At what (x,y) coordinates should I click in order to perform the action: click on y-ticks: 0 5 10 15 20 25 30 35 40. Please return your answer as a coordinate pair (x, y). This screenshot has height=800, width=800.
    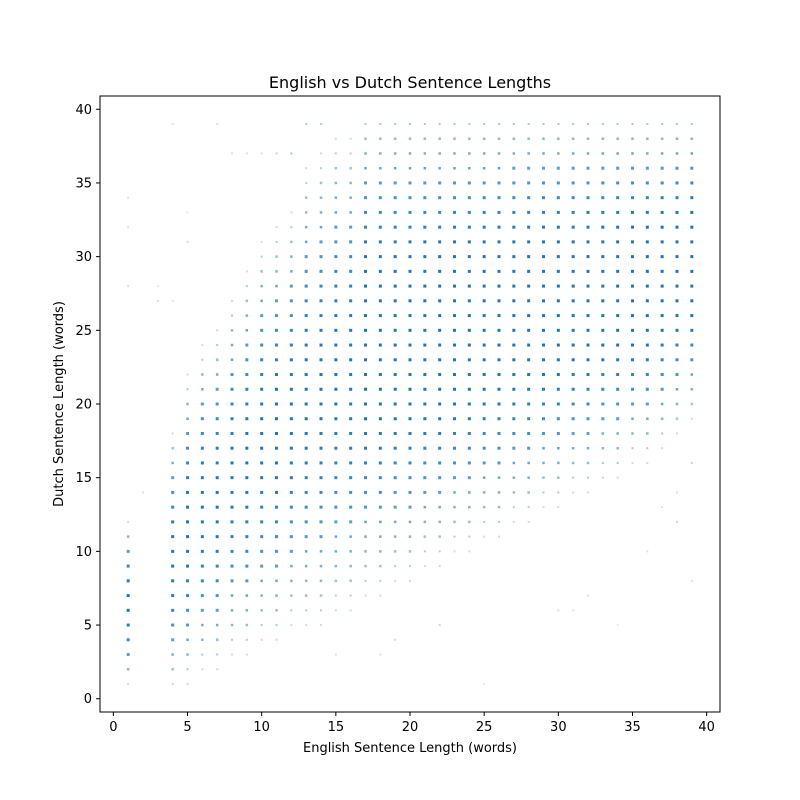
    Looking at the image, I should click on (87, 405).